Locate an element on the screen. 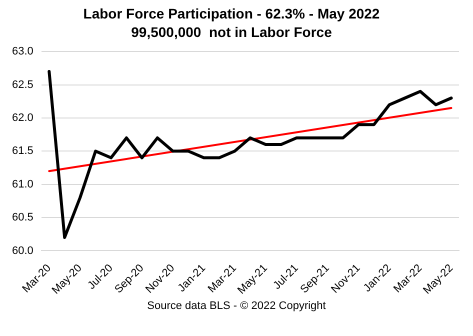 This screenshot has width=473, height=336. source-note: Source data BLS - © 2022 Copyright is located at coordinates (236, 306).